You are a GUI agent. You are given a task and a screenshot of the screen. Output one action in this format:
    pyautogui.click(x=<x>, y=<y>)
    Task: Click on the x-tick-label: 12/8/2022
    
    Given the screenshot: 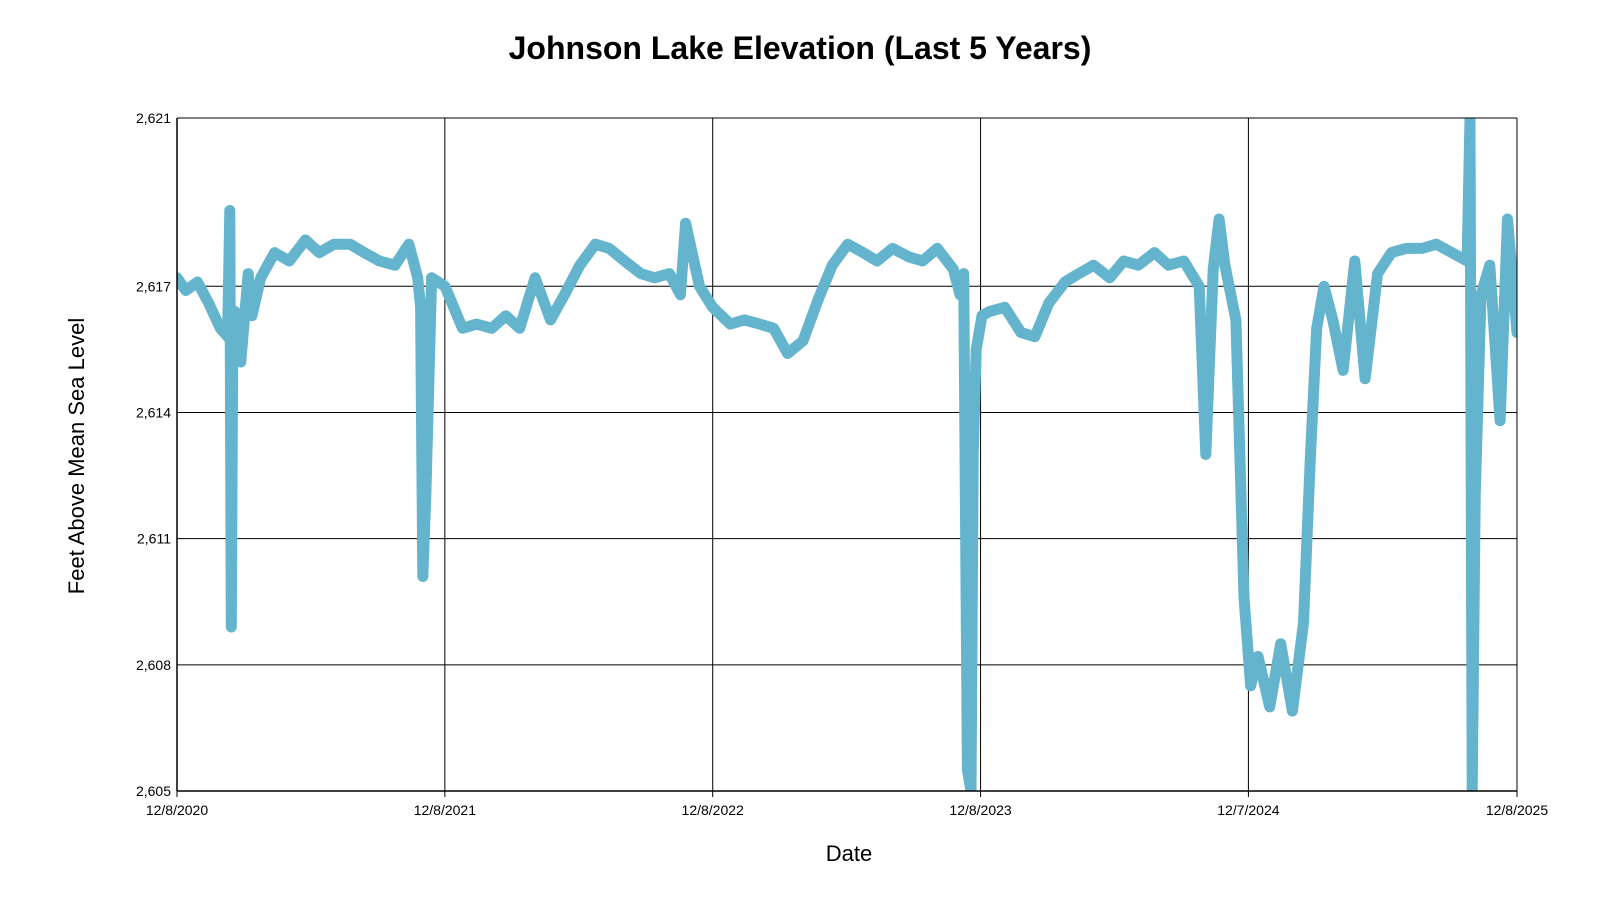 What is the action you would take?
    pyautogui.click(x=713, y=810)
    